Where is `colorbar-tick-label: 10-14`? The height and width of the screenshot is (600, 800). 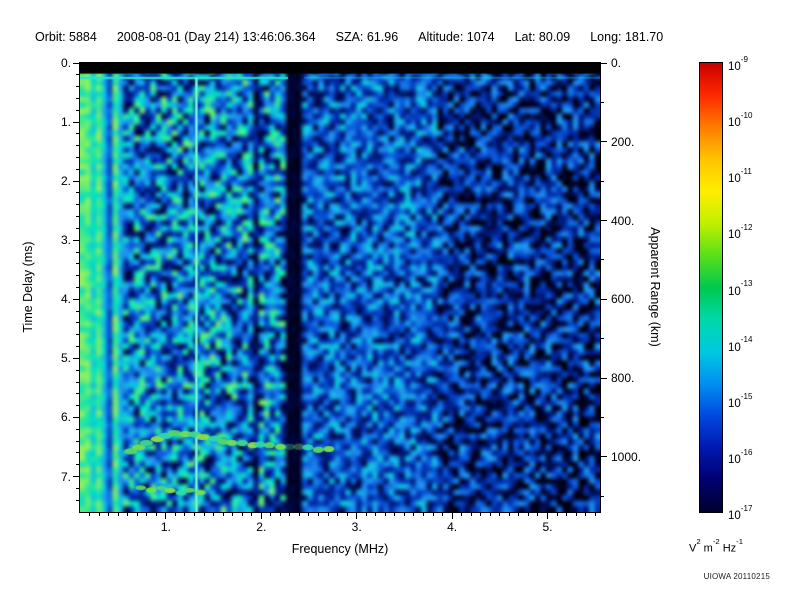
colorbar-tick-label: 10-14 is located at coordinates (740, 344).